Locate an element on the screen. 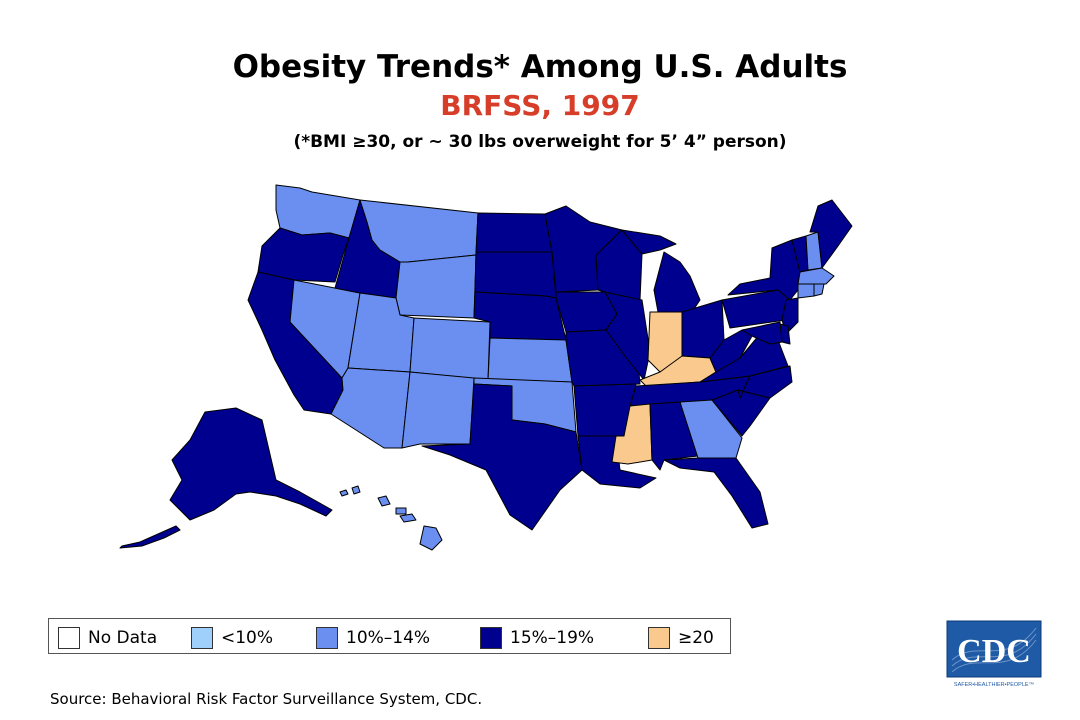 The image size is (1080, 720). state-NY is located at coordinates (764, 270).